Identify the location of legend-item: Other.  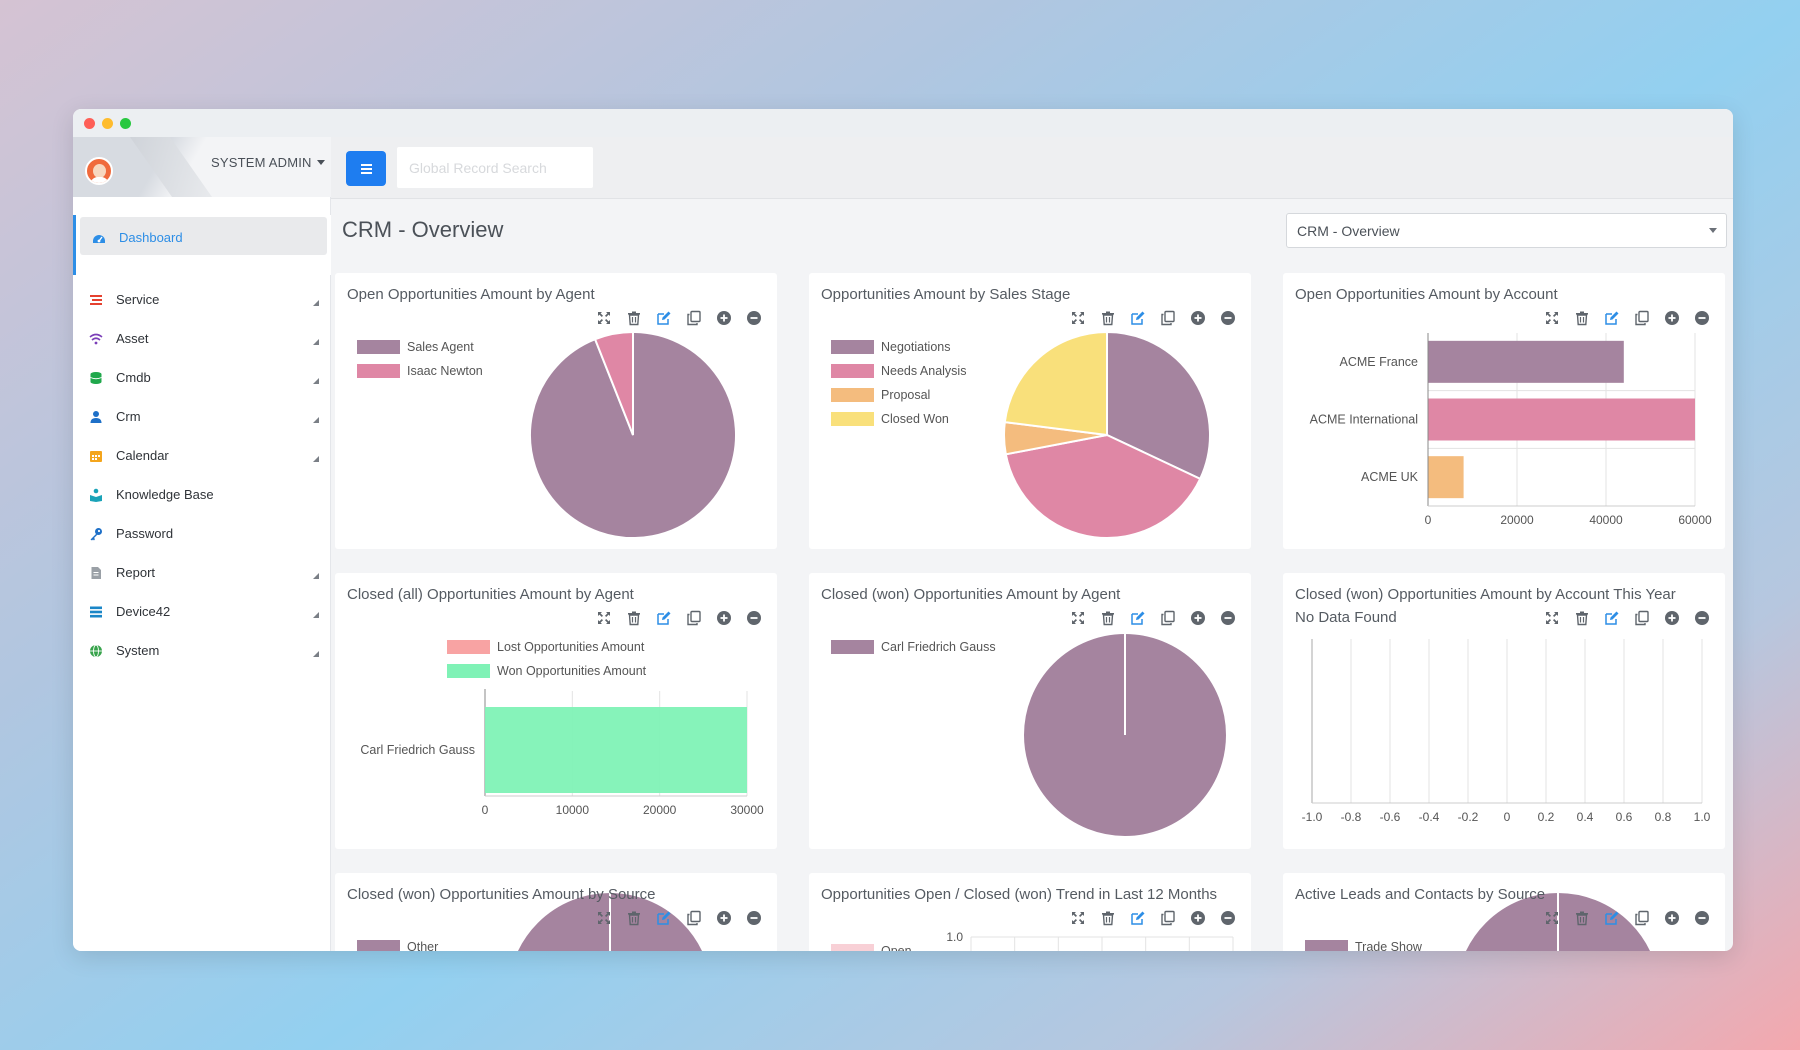
(397, 943).